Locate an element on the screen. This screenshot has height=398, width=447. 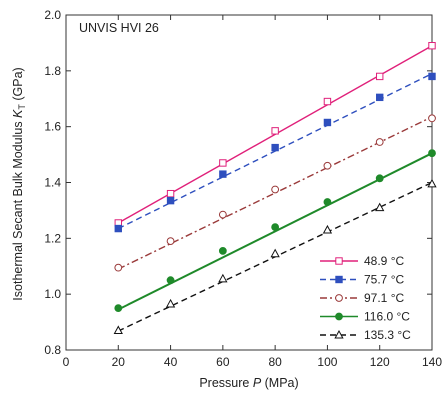
y-tick-label: 0.8 is located at coordinates (52, 350).